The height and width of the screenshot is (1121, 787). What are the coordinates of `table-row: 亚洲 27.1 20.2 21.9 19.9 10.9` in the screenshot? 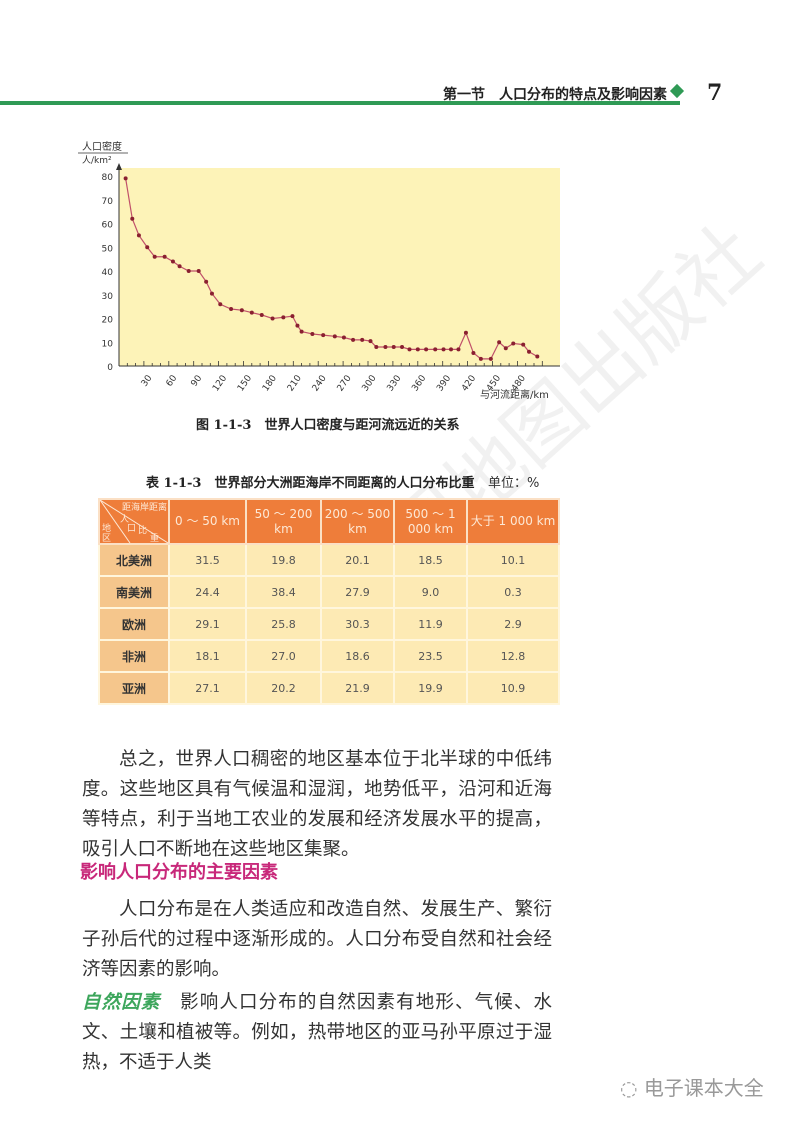 It's located at (329, 688).